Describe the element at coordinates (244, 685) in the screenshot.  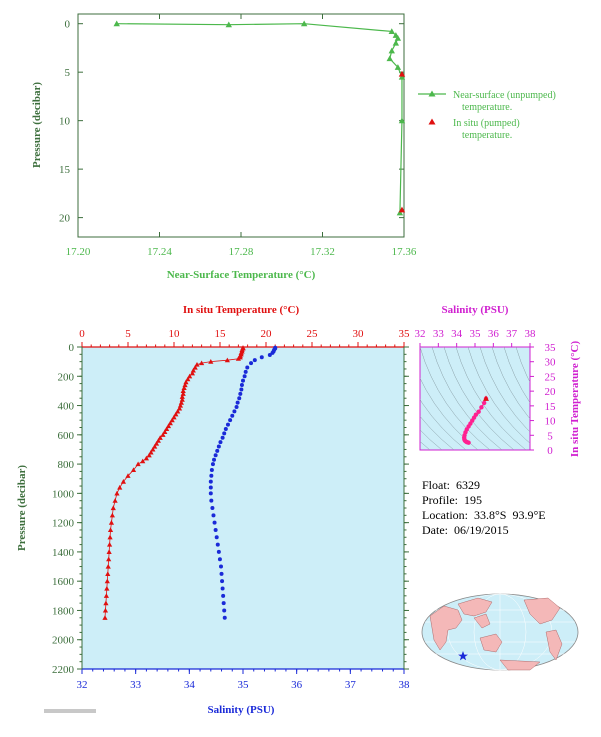
I see `salinity-tick-label: 35` at that location.